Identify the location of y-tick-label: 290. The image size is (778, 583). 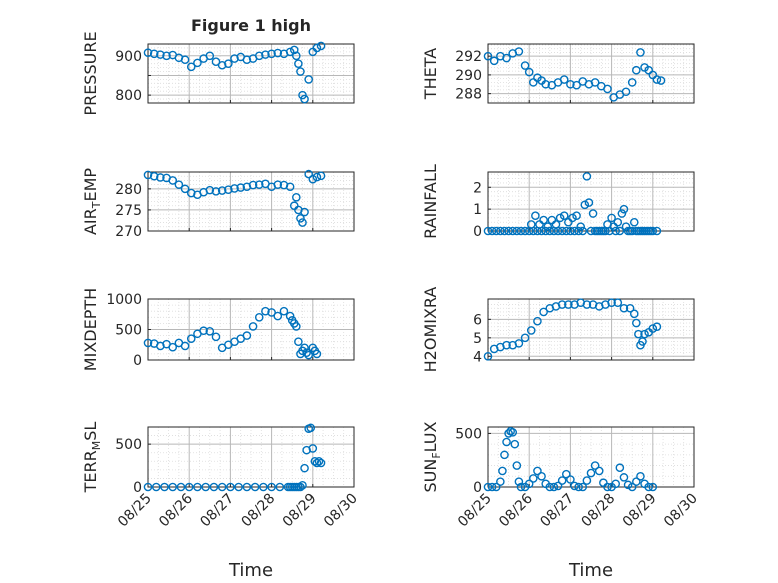
(468, 76).